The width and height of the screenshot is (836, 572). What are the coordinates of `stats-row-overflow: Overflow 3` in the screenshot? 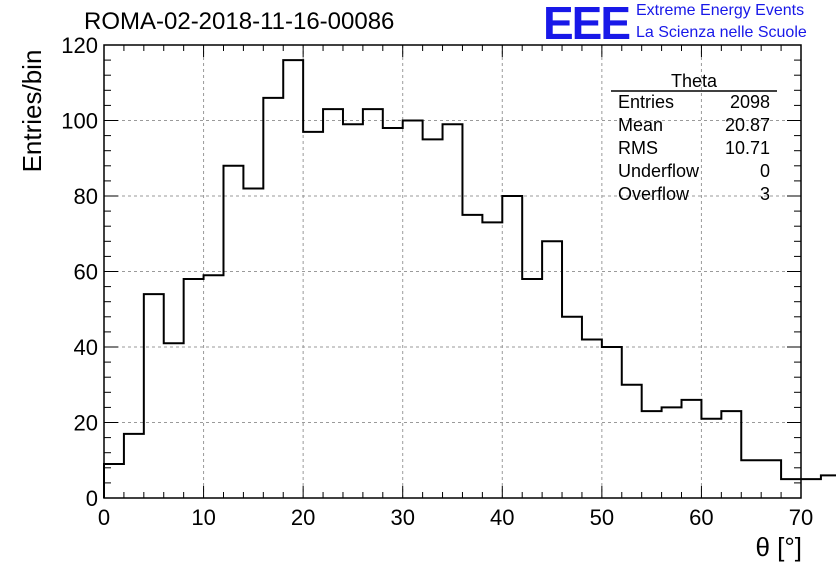 It's located at (694, 195).